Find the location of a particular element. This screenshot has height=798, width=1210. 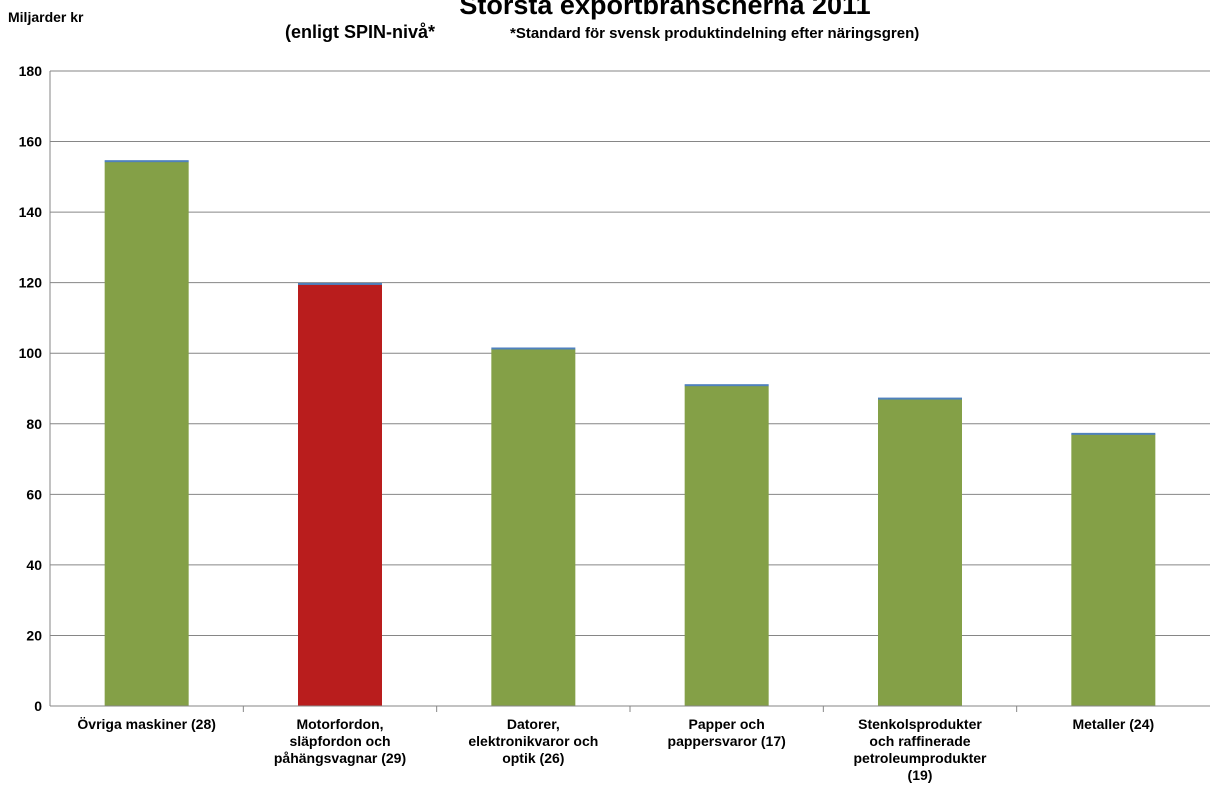

category-label: Metaller (24) is located at coordinates (1113, 724).